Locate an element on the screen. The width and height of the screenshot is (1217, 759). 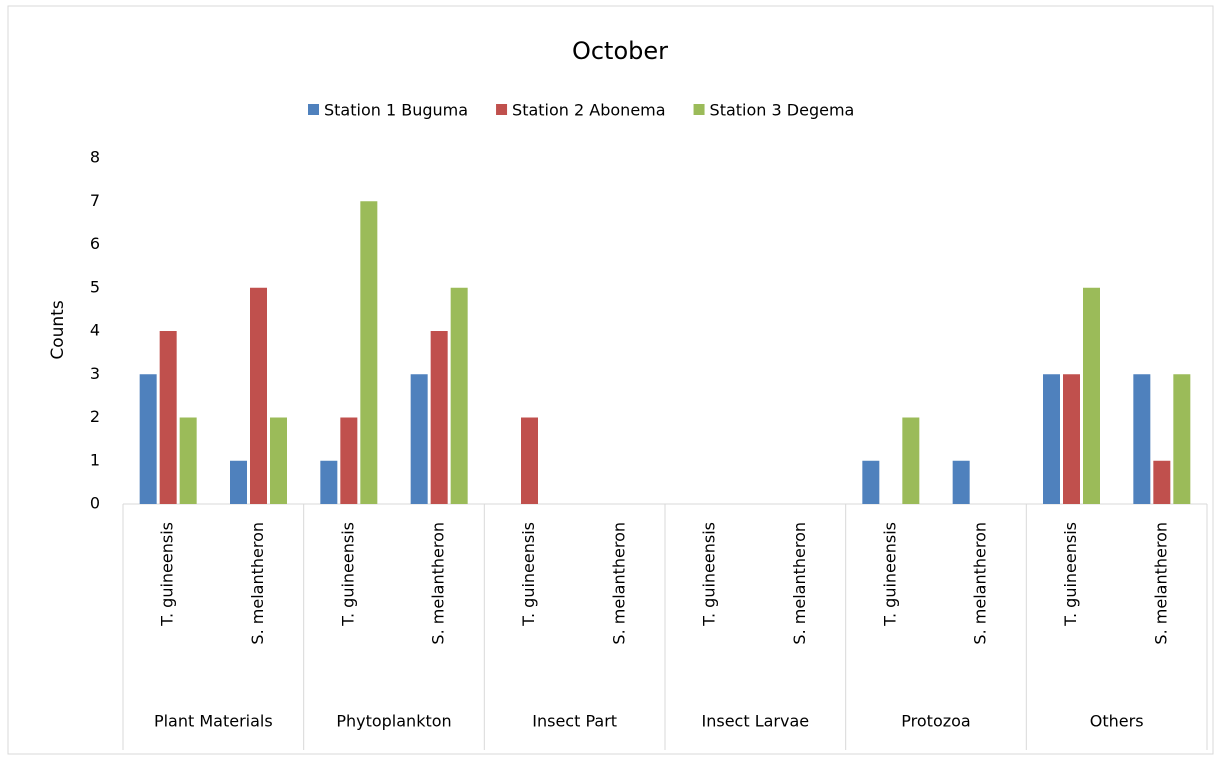
chart-title: October is located at coordinates (620, 51).